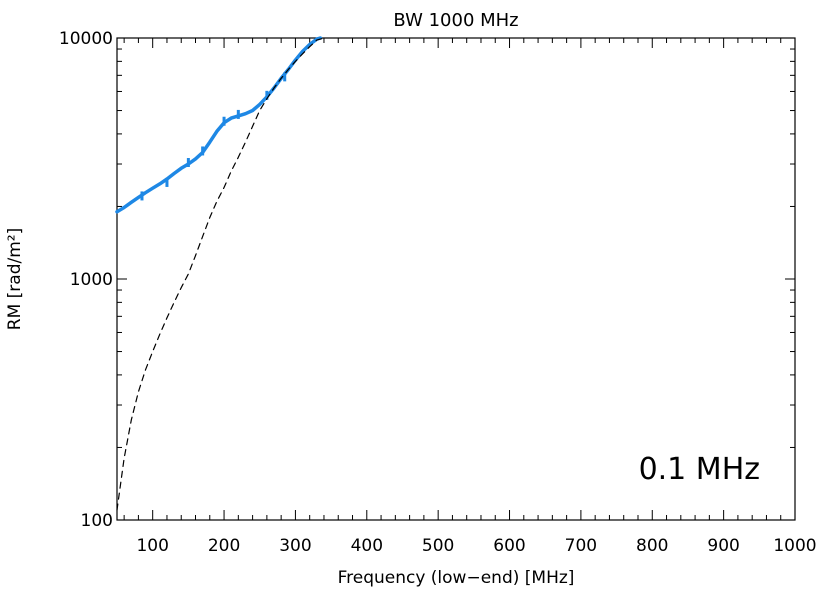 This screenshot has height=596, width=830. What do you see at coordinates (581, 546) in the screenshot?
I see `x-tick-label: 700` at bounding box center [581, 546].